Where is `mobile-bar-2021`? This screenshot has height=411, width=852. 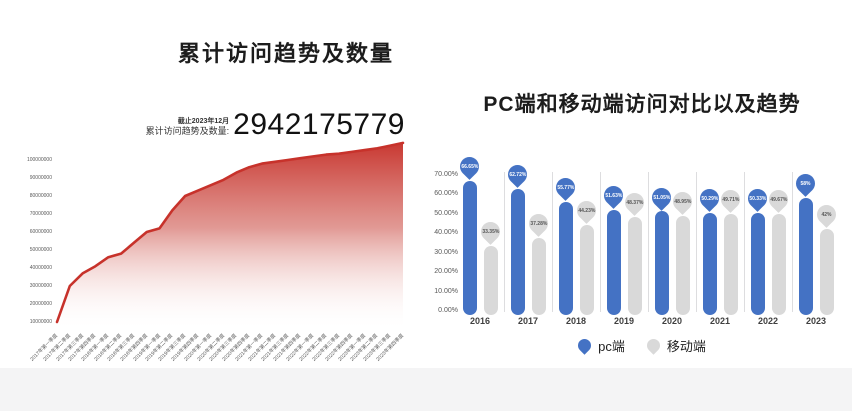 mobile-bar-2021 is located at coordinates (730, 264).